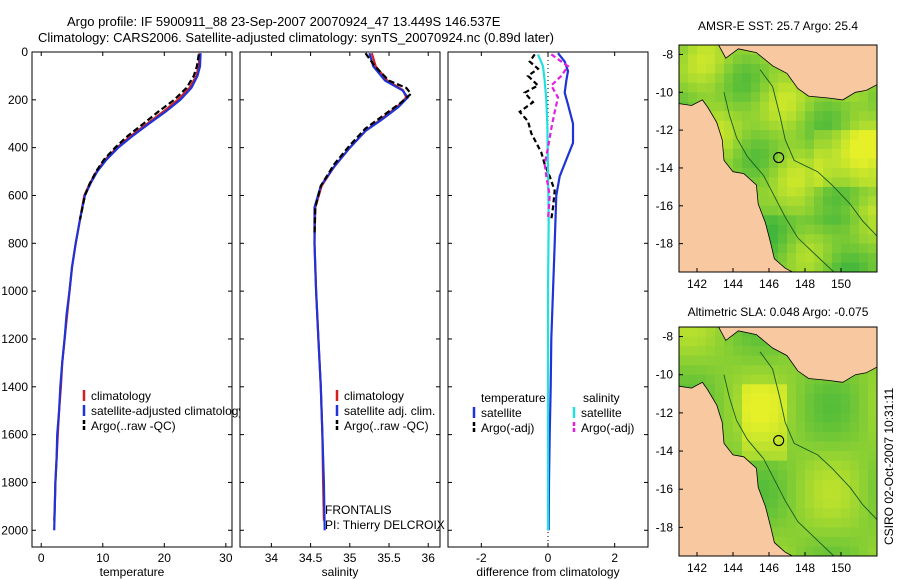  Describe the element at coordinates (797, 355) in the screenshot. I see `map-land-png` at that location.